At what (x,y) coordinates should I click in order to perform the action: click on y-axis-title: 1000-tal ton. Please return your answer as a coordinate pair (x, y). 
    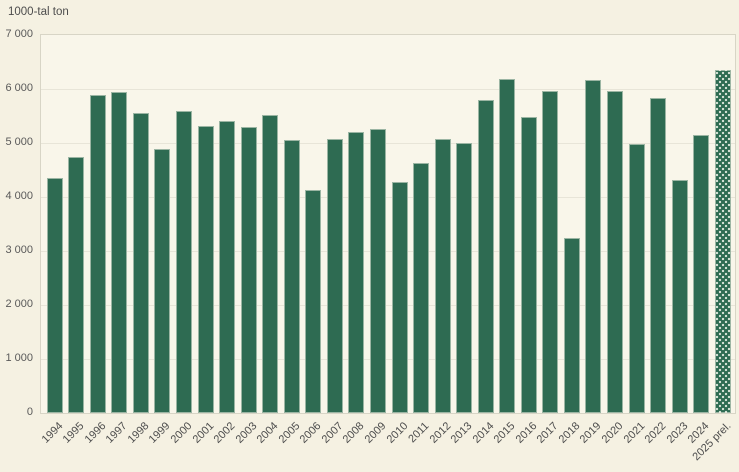
    Looking at the image, I should click on (38, 12).